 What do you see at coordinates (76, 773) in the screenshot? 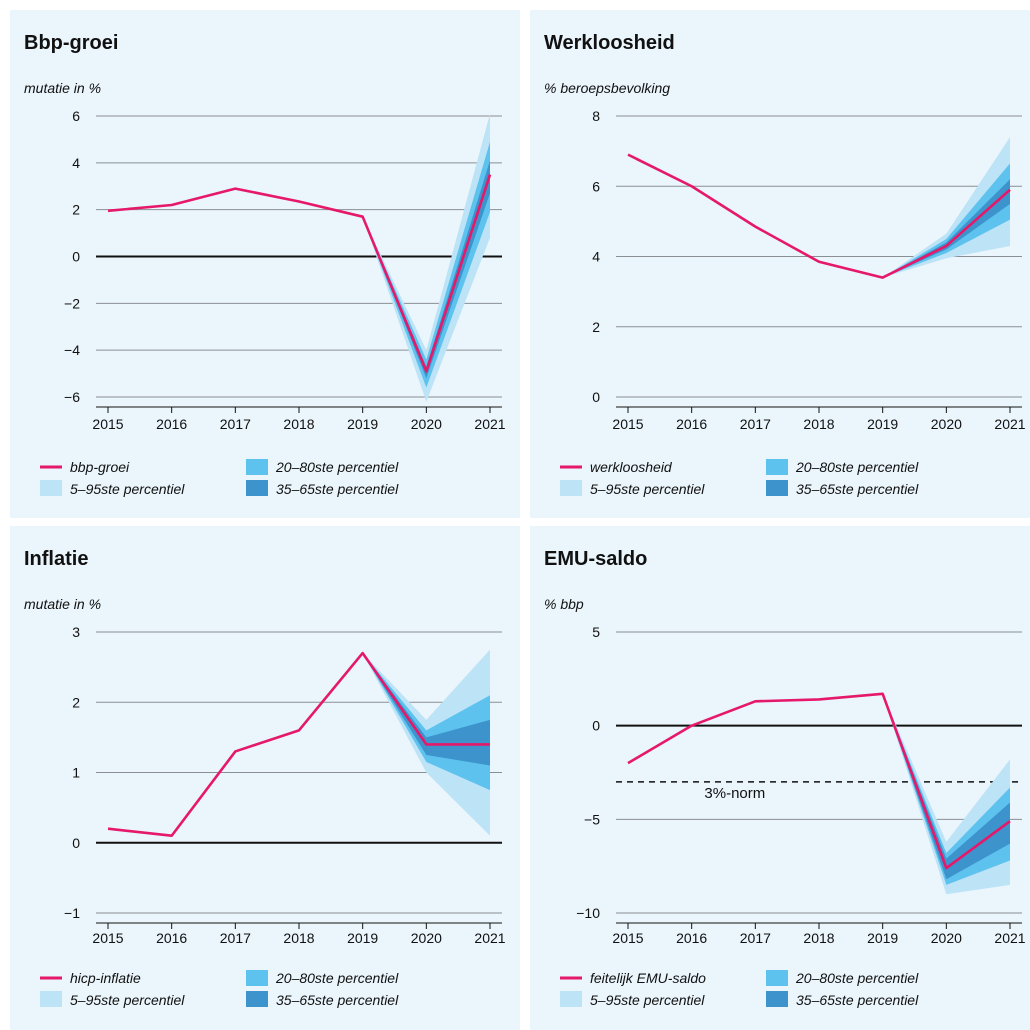
I see `y-tick-label: 1` at bounding box center [76, 773].